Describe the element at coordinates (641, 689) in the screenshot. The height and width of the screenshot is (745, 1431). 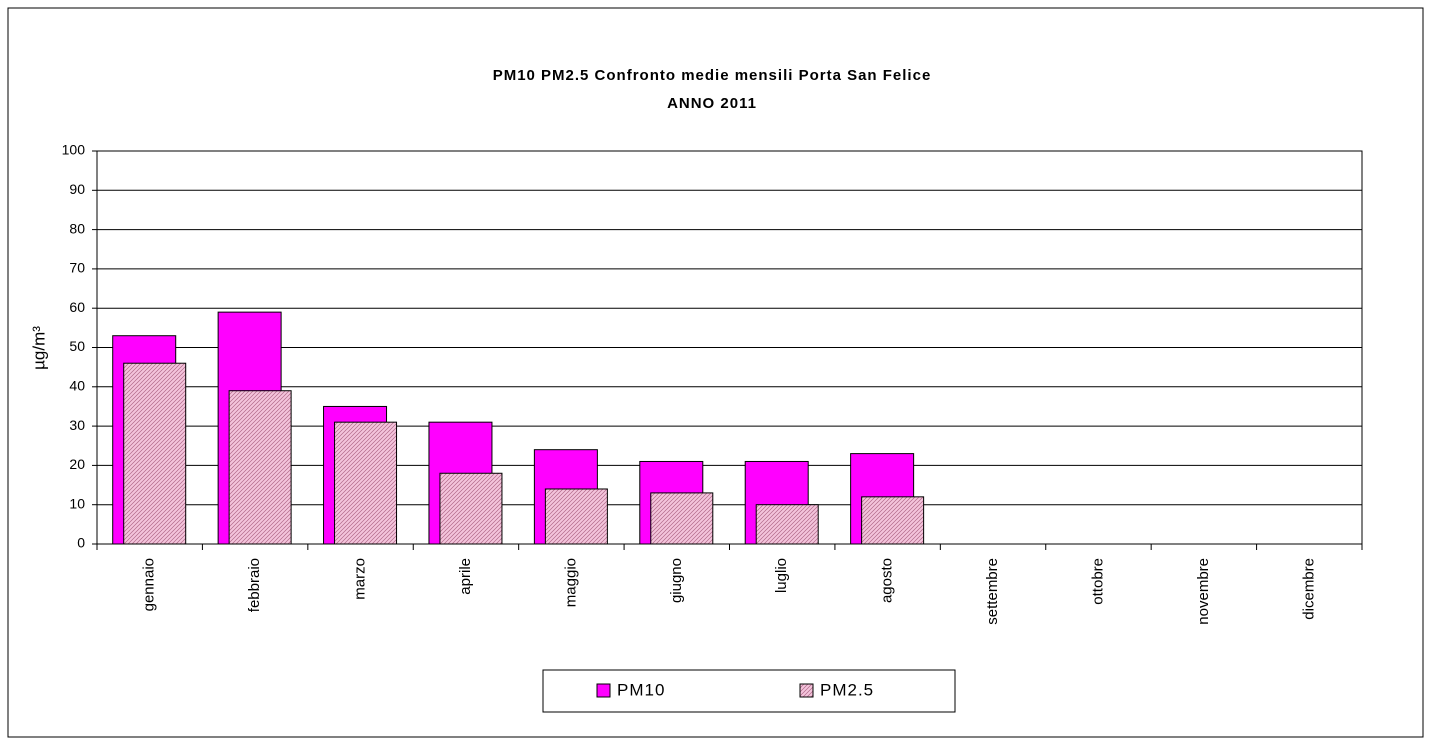
I see `legend-label: PM10` at that location.